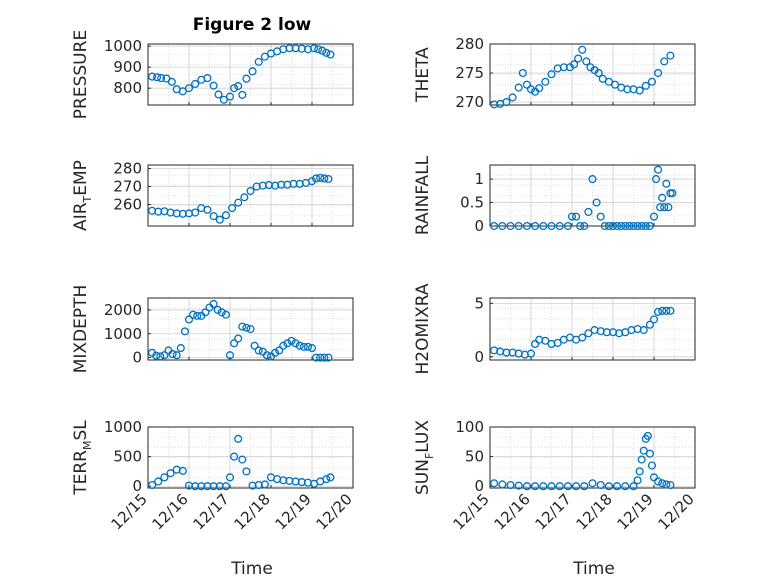 The height and width of the screenshot is (583, 778). What do you see at coordinates (423, 328) in the screenshot?
I see `y-axis-label-part: H2OMIXRA` at bounding box center [423, 328].